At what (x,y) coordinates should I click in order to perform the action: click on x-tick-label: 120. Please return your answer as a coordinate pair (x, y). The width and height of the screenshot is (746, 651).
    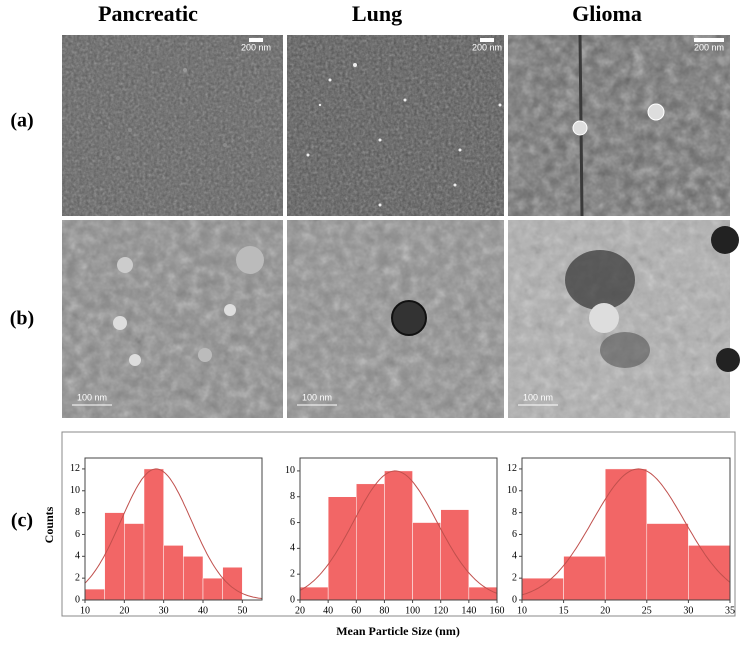
    Looking at the image, I should click on (440, 610).